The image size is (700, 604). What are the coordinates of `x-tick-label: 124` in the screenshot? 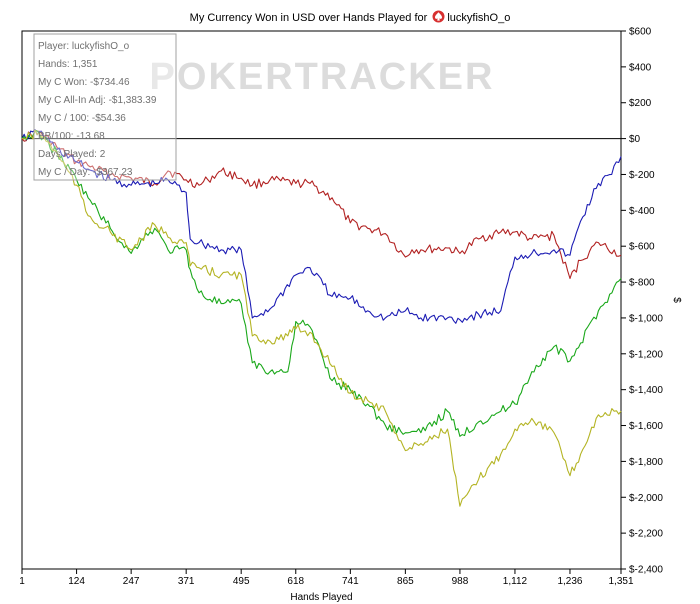 It's located at (76, 581).